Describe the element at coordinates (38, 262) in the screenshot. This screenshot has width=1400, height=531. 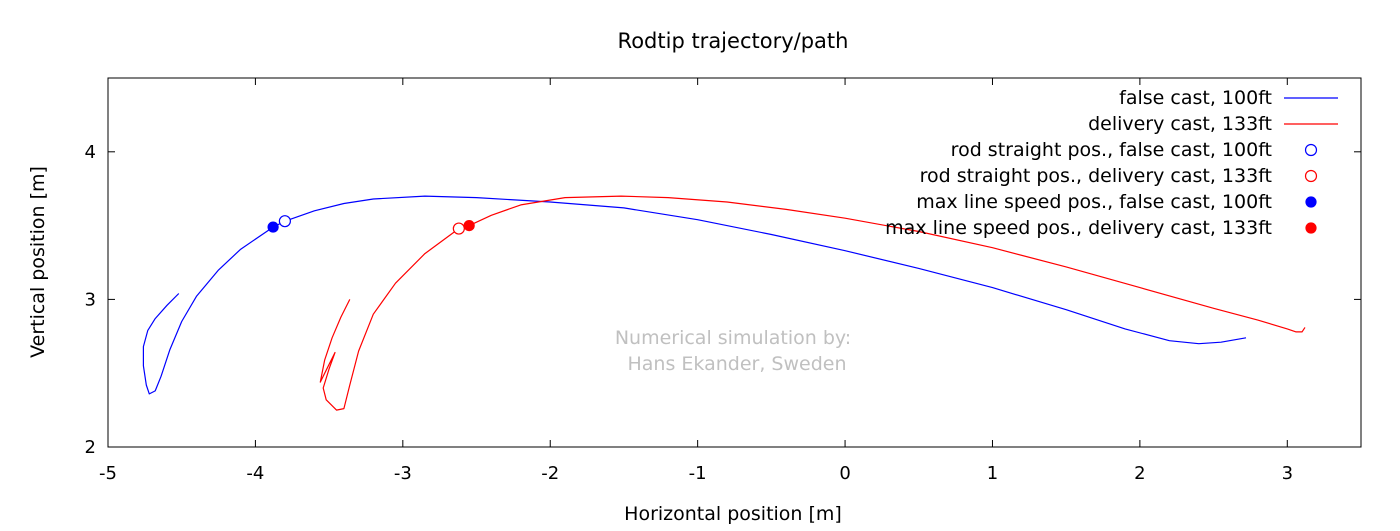
I see `y-axis-label: Vertical position [m]` at that location.